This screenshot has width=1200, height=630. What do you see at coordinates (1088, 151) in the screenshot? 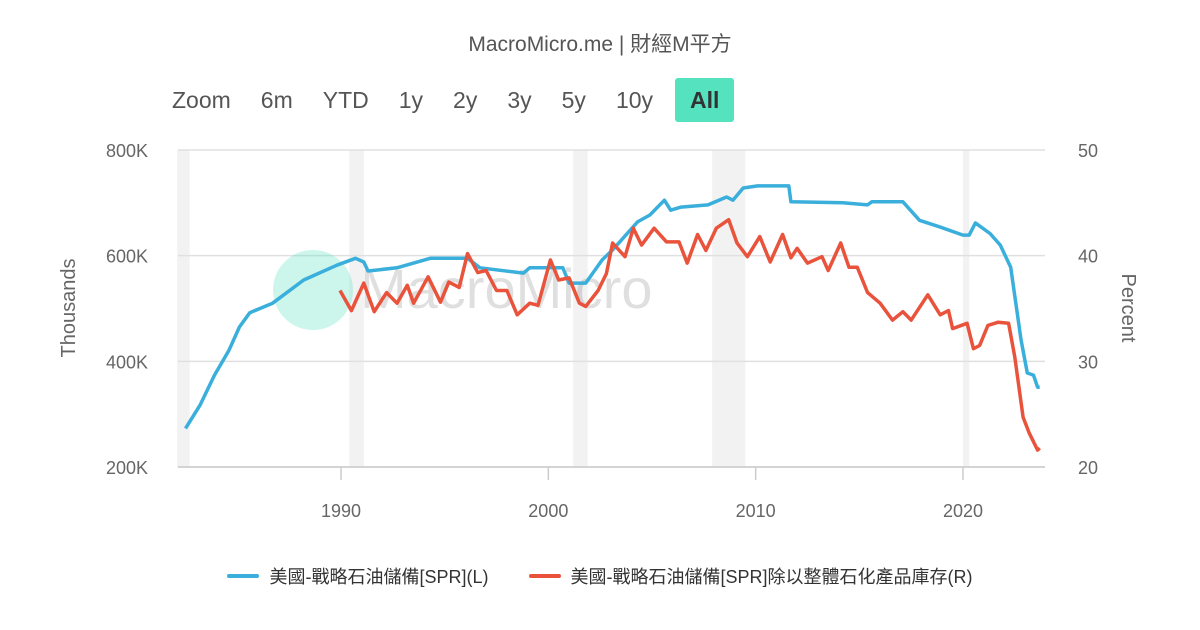
I see `right-tick-label: 50` at bounding box center [1088, 151].